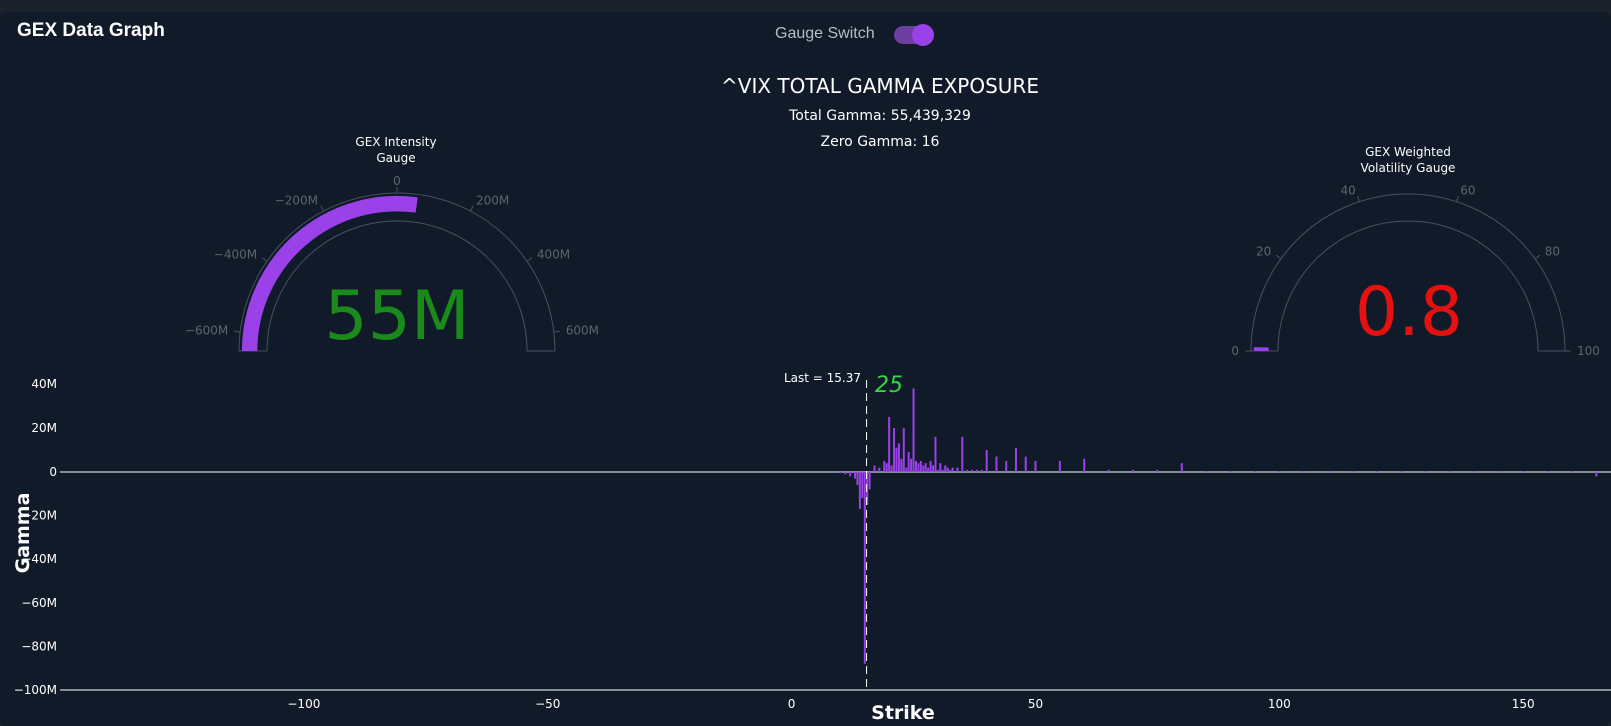 The height and width of the screenshot is (726, 1611). I want to click on volatility-gauge-title-line1: GEX Weighted, so click(1408, 152).